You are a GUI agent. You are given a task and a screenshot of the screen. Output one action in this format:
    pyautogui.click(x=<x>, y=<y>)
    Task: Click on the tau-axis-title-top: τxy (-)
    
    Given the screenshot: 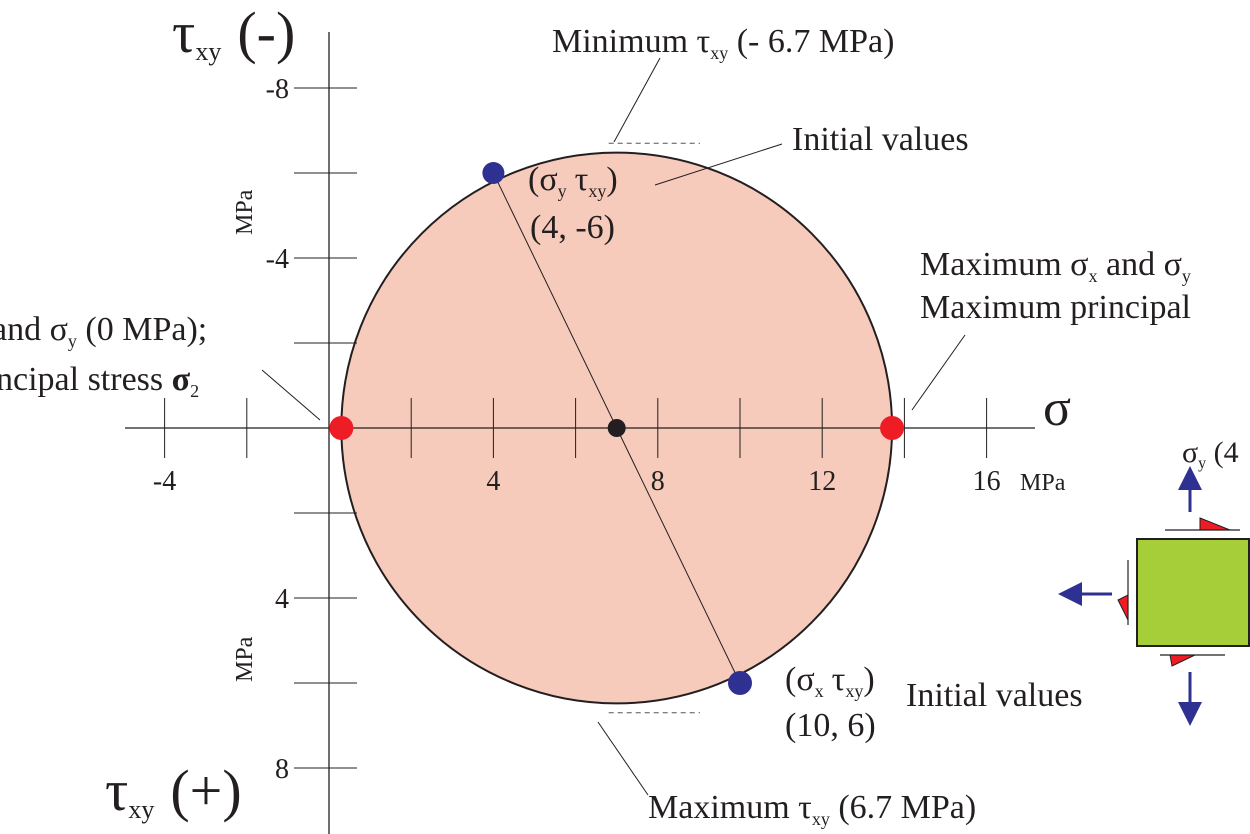 What is the action you would take?
    pyautogui.click(x=233, y=33)
    